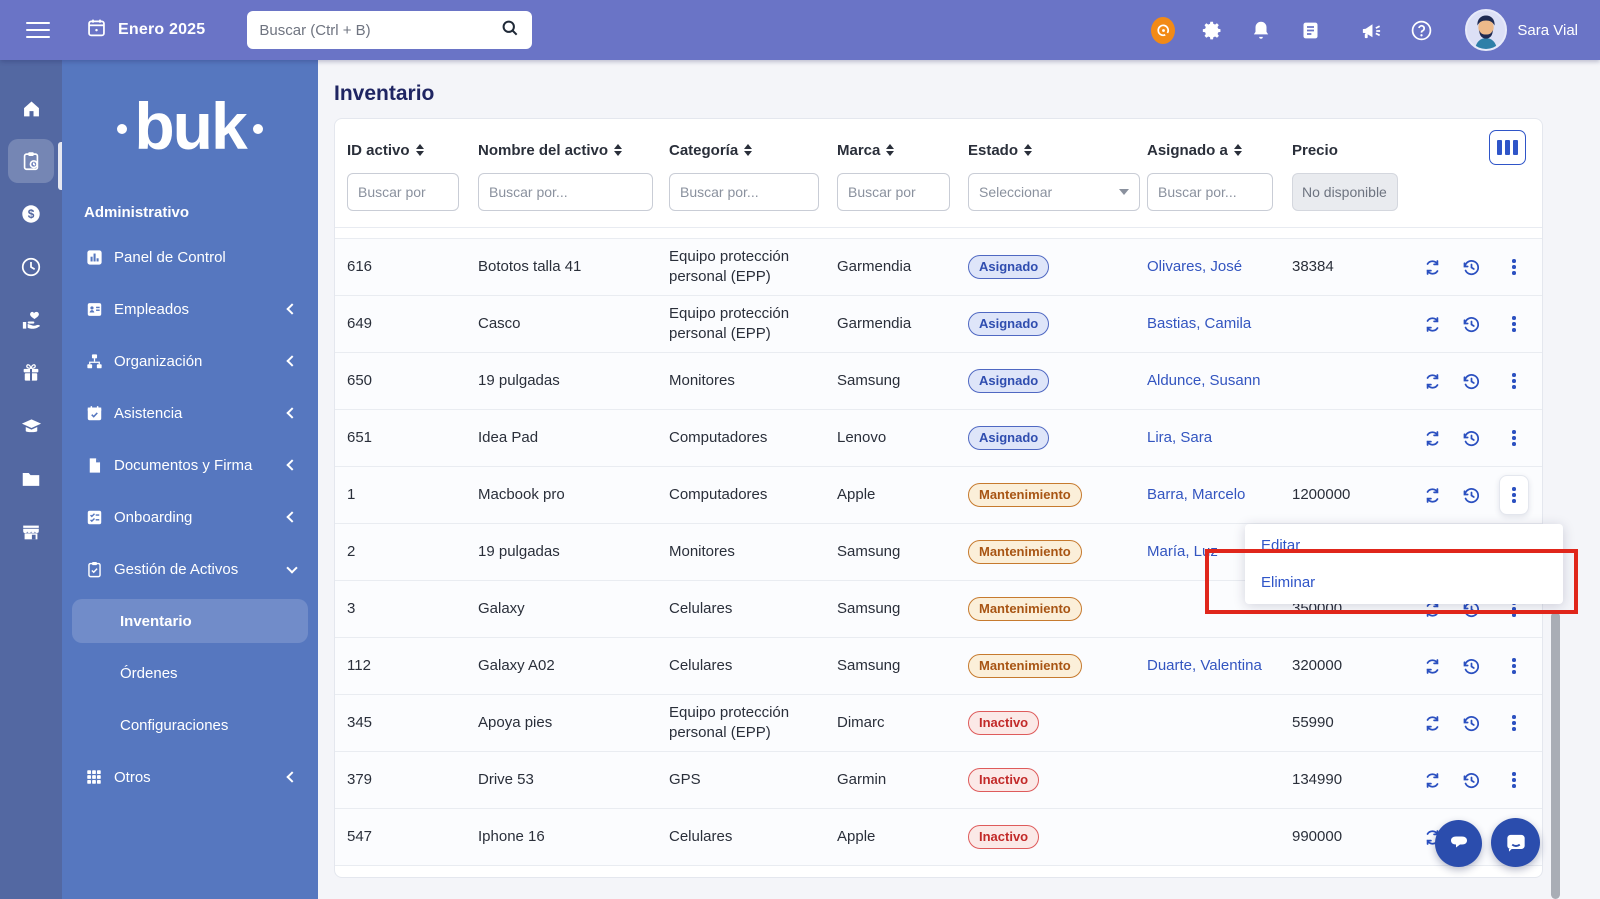  What do you see at coordinates (1212, 30) in the screenshot?
I see `gear-icon` at bounding box center [1212, 30].